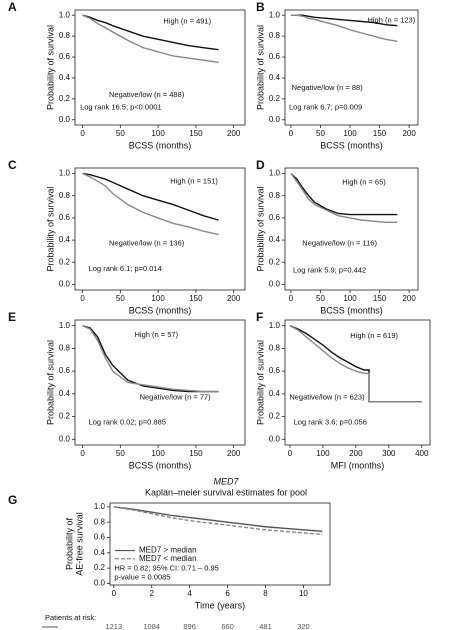 The width and height of the screenshot is (474, 630). What do you see at coordinates (70, 617) in the screenshot?
I see `risk-label: Patients at risk:` at bounding box center [70, 617].